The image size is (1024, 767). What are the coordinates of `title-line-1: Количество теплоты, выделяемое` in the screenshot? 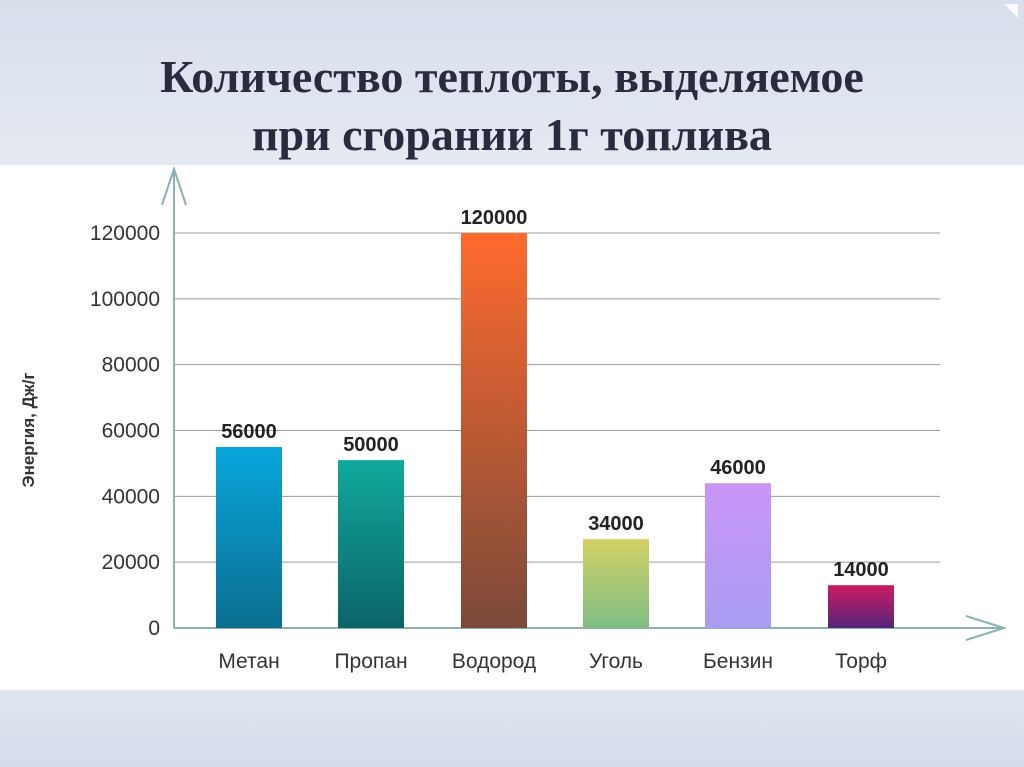 It's located at (512, 76).